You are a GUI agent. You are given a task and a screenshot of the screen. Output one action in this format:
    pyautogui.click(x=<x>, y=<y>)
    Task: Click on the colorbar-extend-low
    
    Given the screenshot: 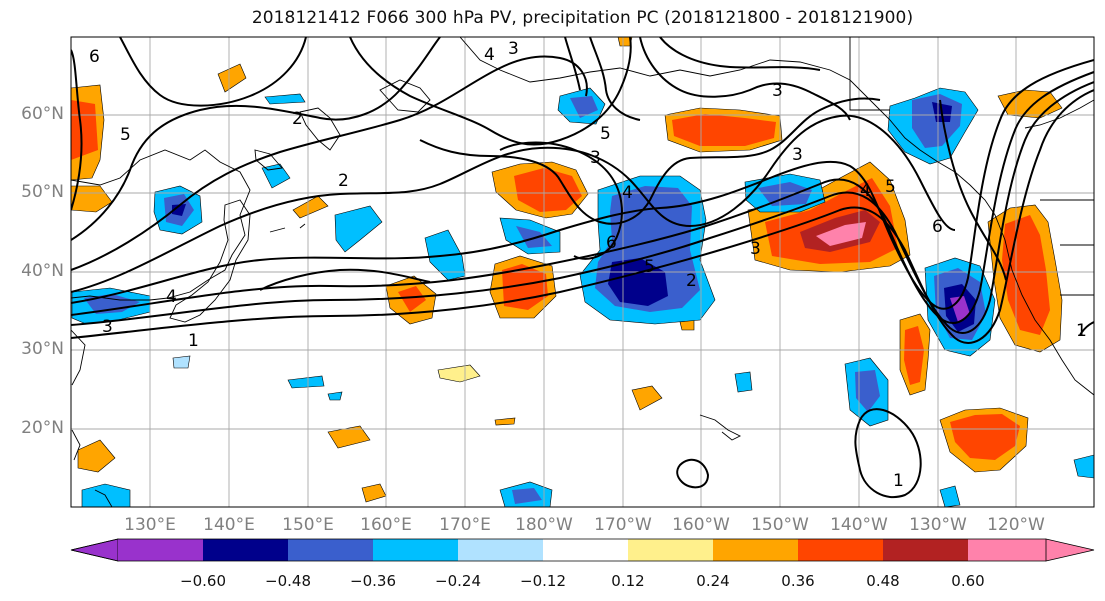 What is the action you would take?
    pyautogui.click(x=94, y=550)
    